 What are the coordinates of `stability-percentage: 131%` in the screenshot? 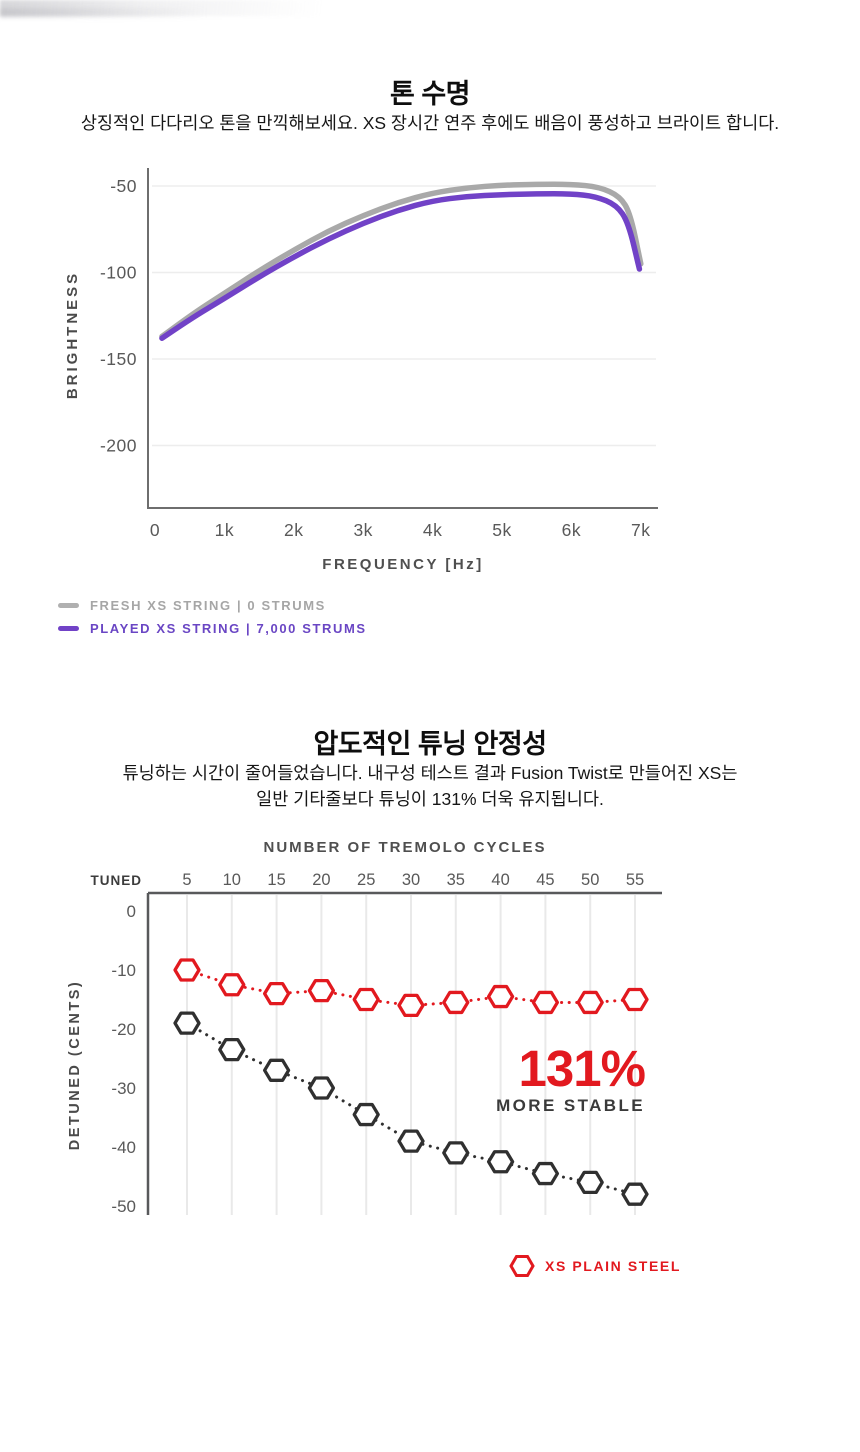 It's located at (582, 1068).